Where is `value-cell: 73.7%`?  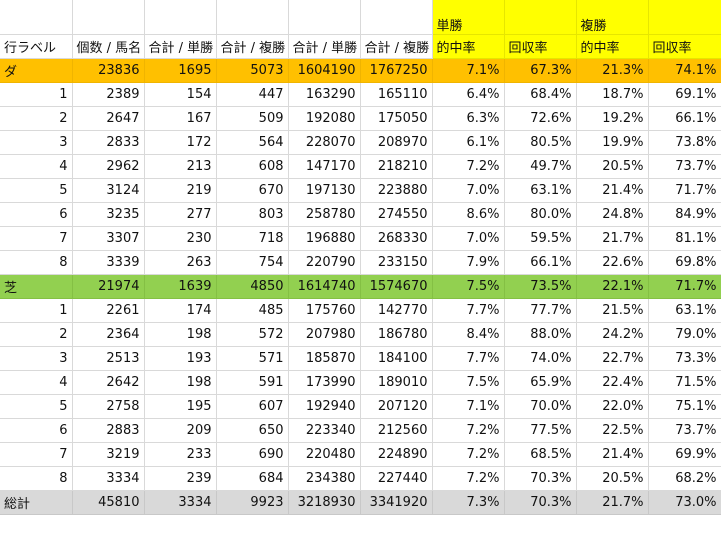 value-cell: 73.7% is located at coordinates (684, 166).